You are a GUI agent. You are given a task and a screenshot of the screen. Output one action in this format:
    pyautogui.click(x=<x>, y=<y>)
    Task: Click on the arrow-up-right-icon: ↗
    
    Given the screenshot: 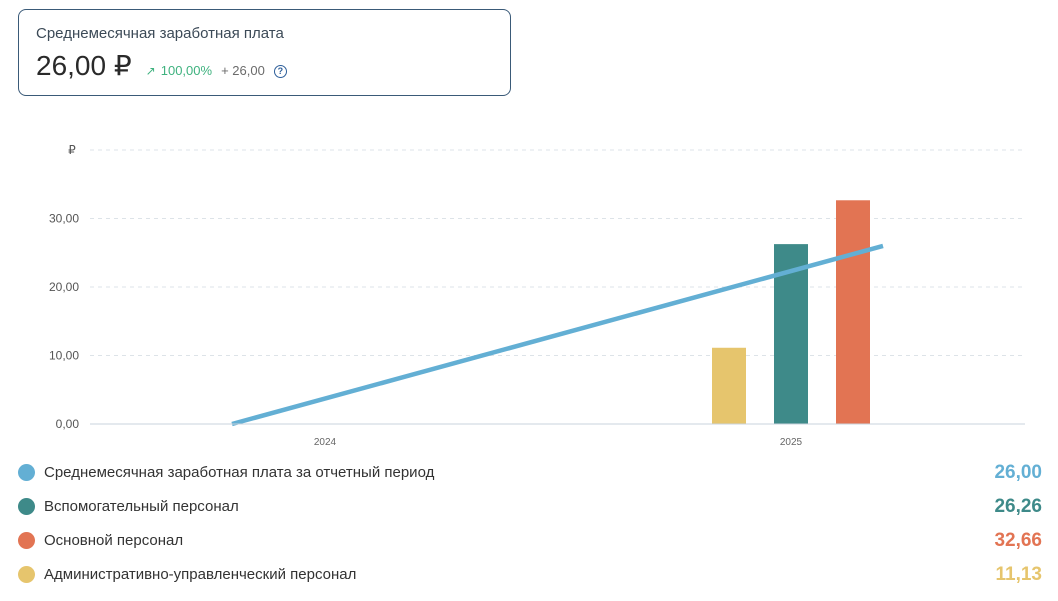 What is the action you would take?
    pyautogui.click(x=150, y=71)
    